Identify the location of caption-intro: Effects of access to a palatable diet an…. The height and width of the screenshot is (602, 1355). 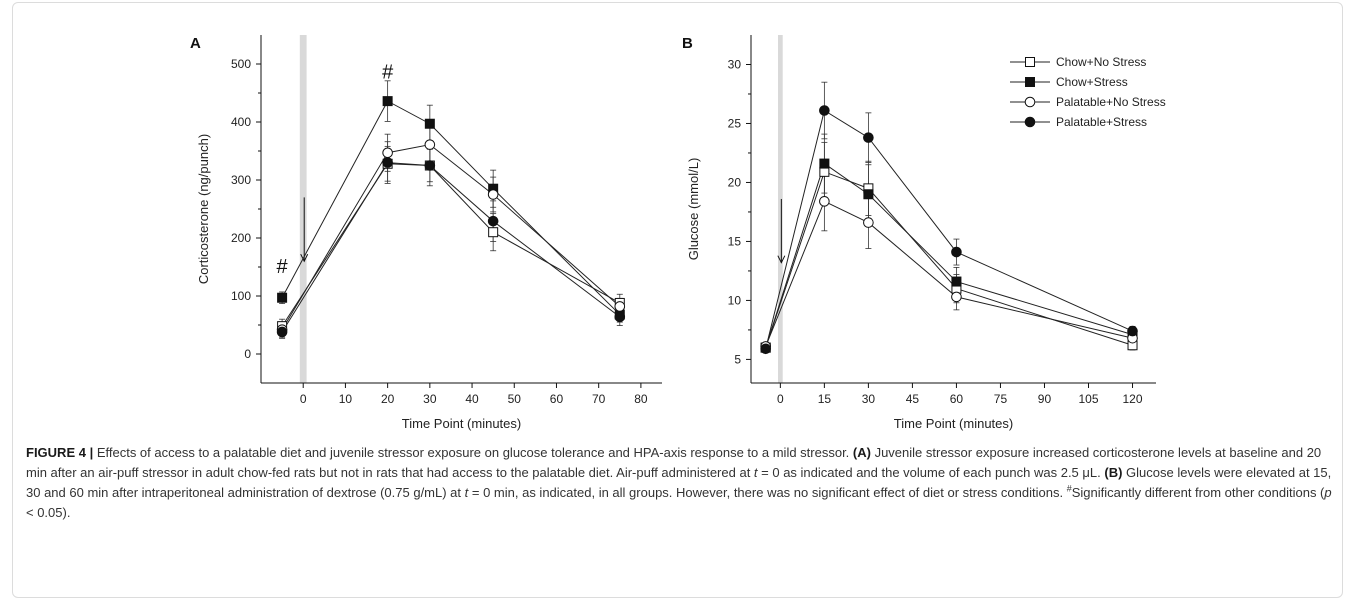
(473, 452).